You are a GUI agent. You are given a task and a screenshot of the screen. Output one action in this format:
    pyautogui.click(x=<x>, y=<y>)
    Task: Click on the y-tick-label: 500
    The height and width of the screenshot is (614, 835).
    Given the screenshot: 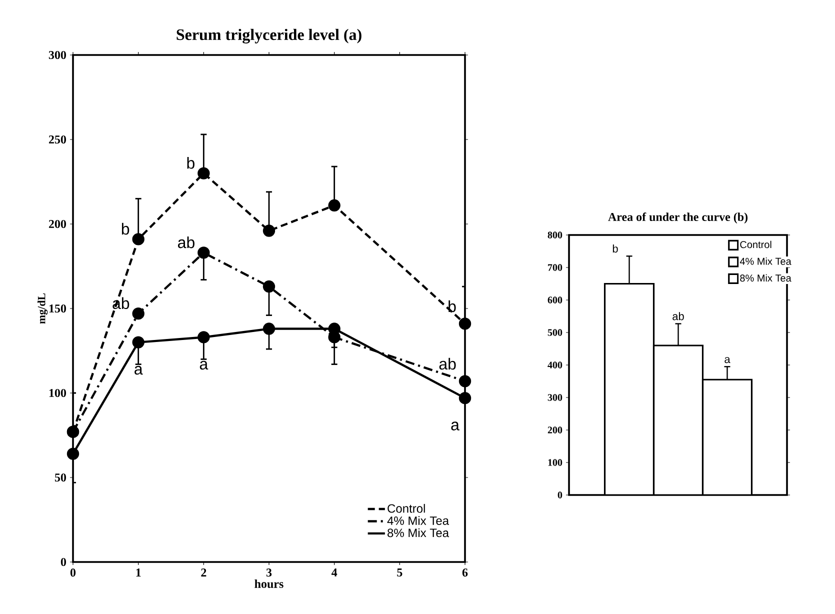 What is the action you would take?
    pyautogui.click(x=555, y=332)
    